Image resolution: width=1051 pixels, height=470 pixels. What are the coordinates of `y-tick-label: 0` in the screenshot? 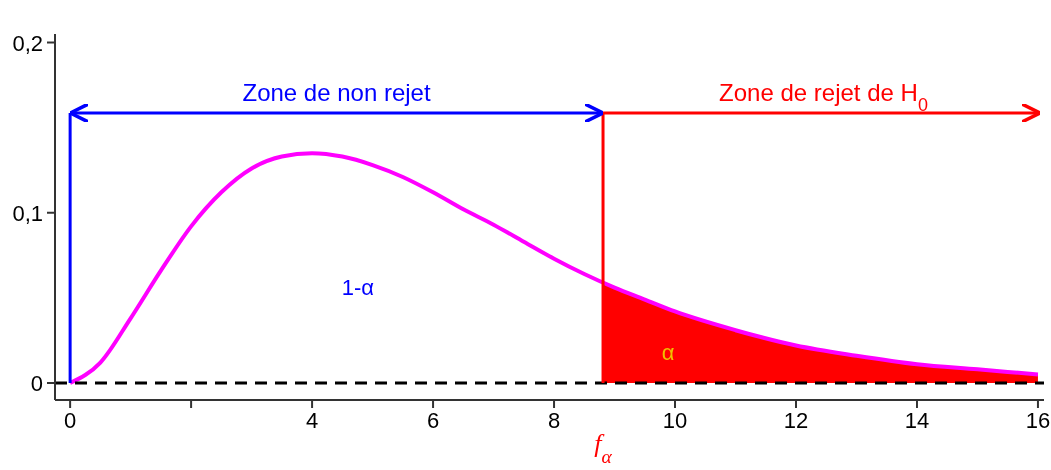 It's located at (36, 383).